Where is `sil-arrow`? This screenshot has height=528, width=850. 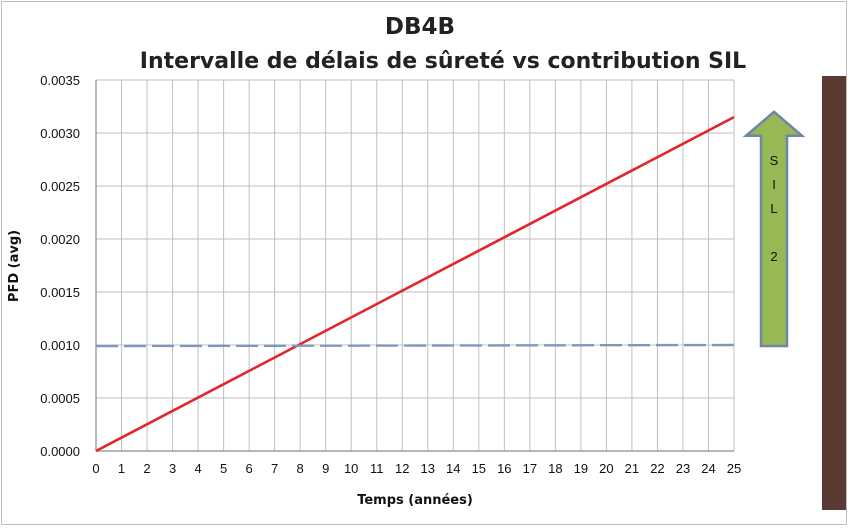
sil-arrow is located at coordinates (774, 229).